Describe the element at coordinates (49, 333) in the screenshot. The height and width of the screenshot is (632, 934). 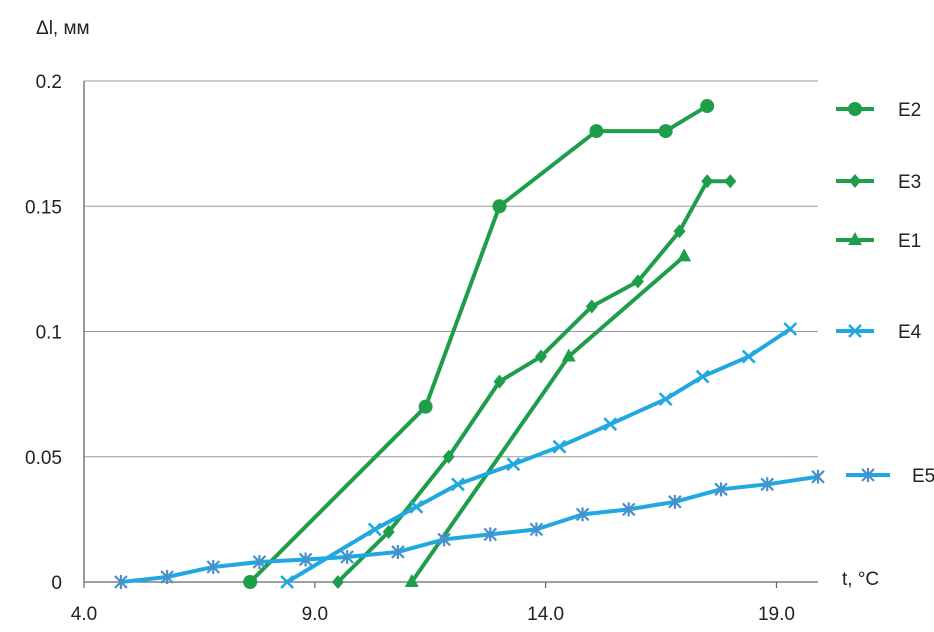
I see `y-tick-label: 0.1` at that location.